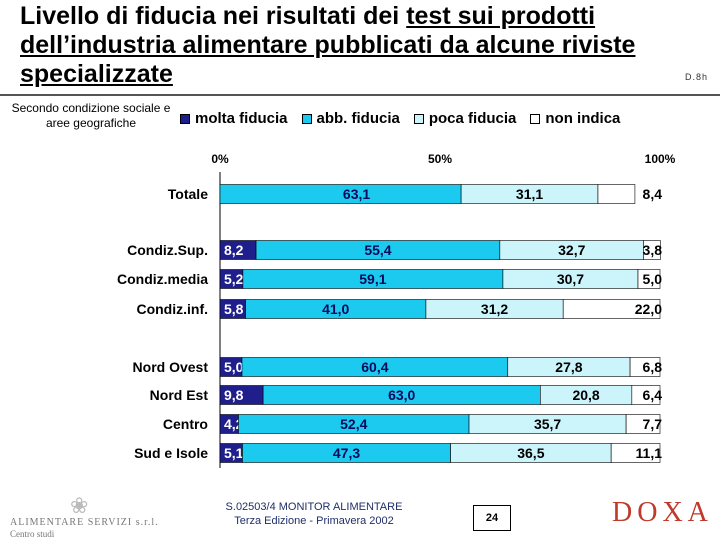  Describe the element at coordinates (571, 250) in the screenshot. I see `data-label: 32,7` at that location.